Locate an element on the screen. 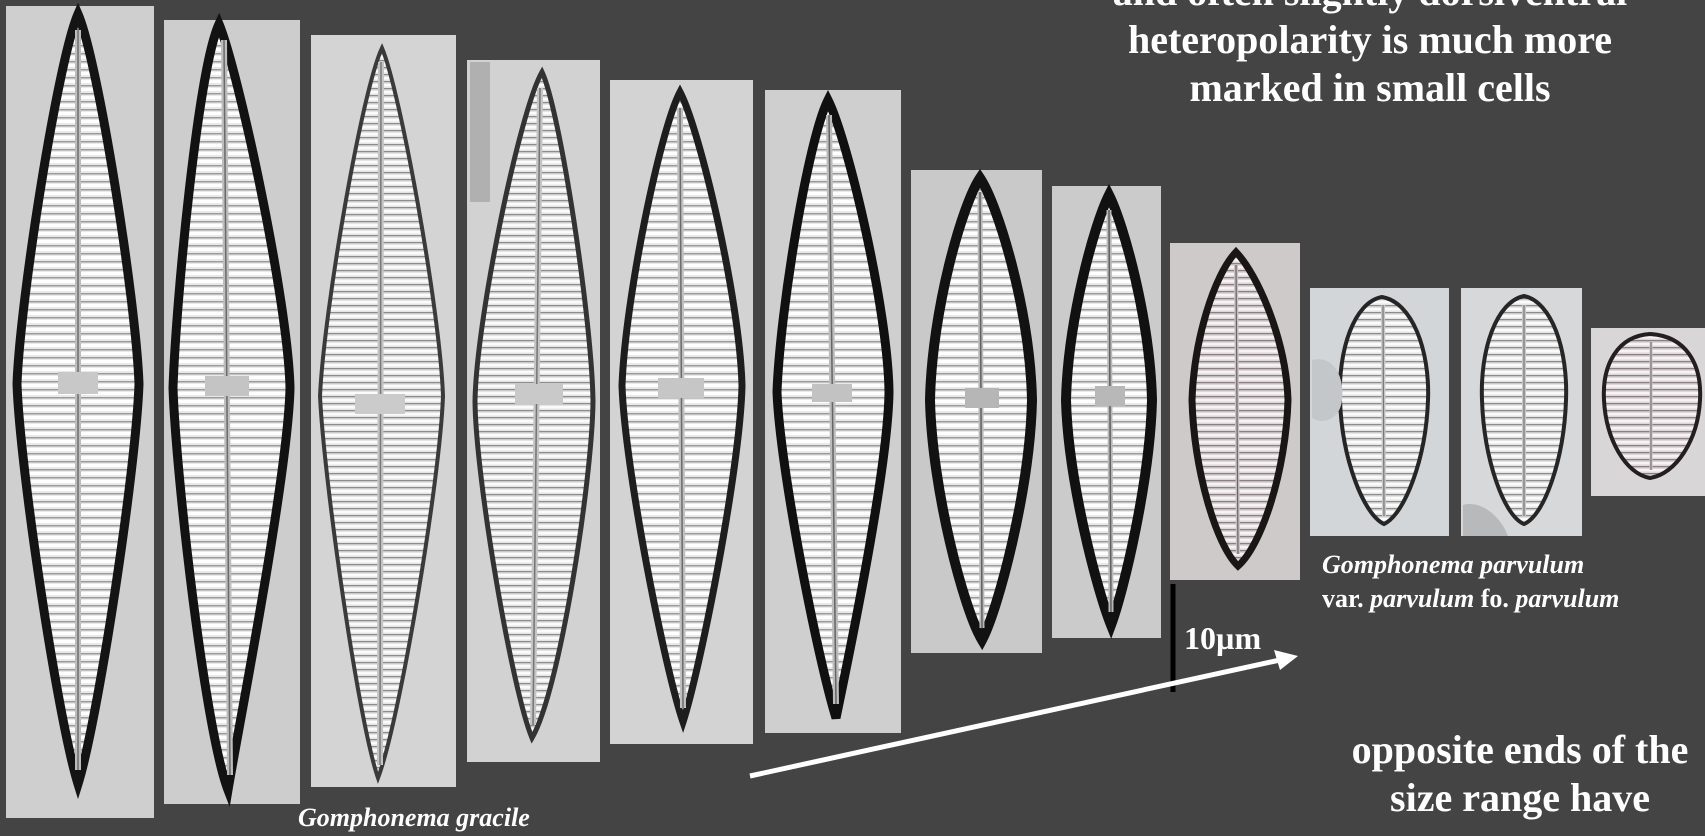 This screenshot has width=1705, height=836. label-gracile-text: Gomphonema gracile is located at coordinates (414, 817).